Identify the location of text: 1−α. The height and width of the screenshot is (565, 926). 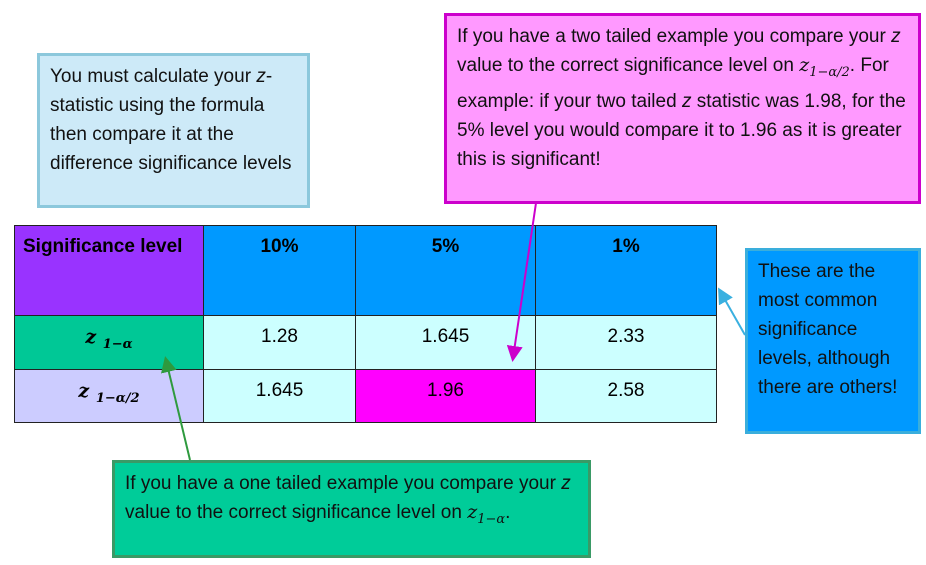
(491, 519).